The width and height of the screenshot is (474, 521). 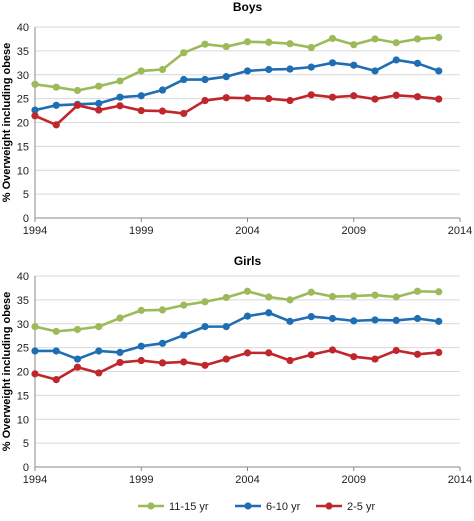 I want to click on series-line-11-15yr, so click(x=236, y=64).